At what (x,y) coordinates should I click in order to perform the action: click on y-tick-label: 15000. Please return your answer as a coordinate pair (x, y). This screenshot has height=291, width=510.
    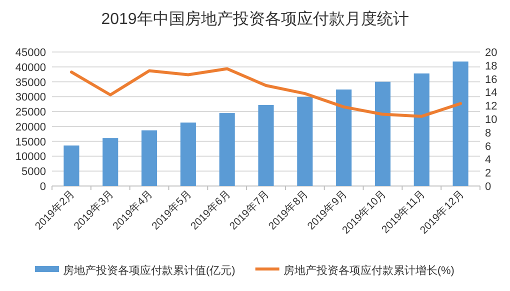
    Looking at the image, I should click on (30, 142).